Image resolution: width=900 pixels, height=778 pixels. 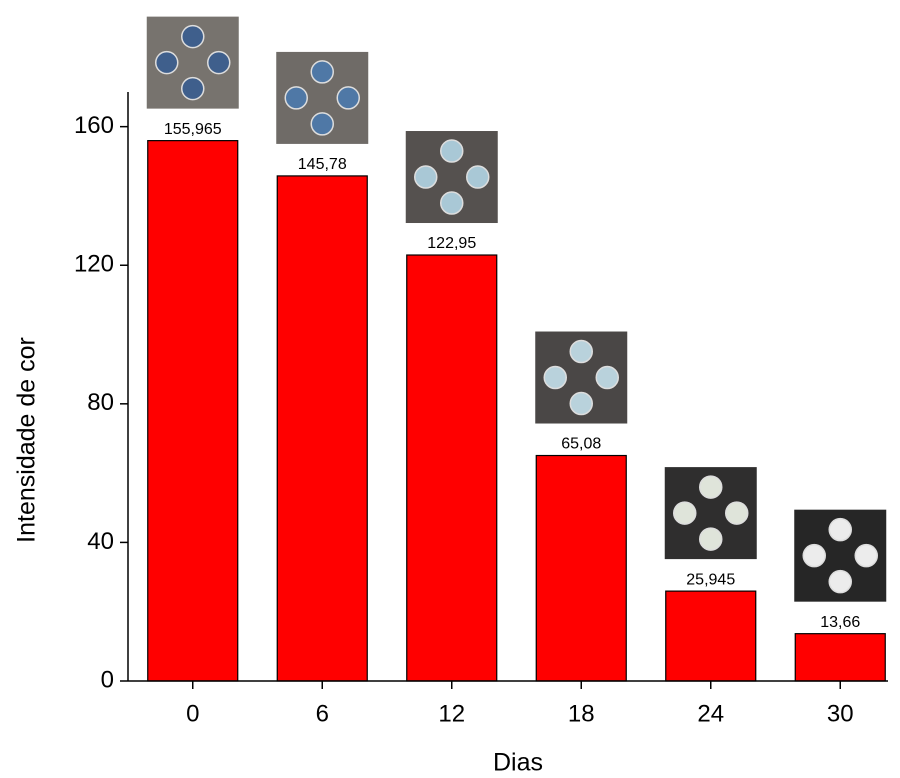 What do you see at coordinates (451, 713) in the screenshot?
I see `x-tick-label: 12` at bounding box center [451, 713].